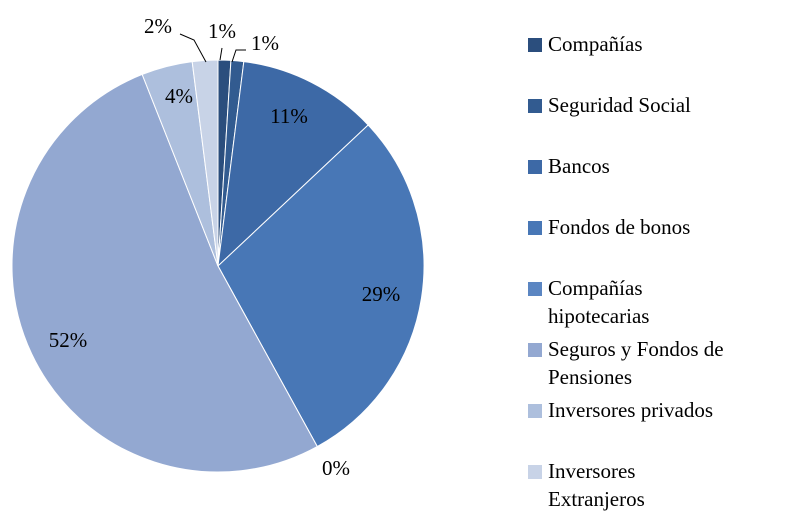 This screenshot has width=797, height=514. Describe the element at coordinates (659, 302) in the screenshot. I see `legend-item: Compañías hipotecarias` at that location.